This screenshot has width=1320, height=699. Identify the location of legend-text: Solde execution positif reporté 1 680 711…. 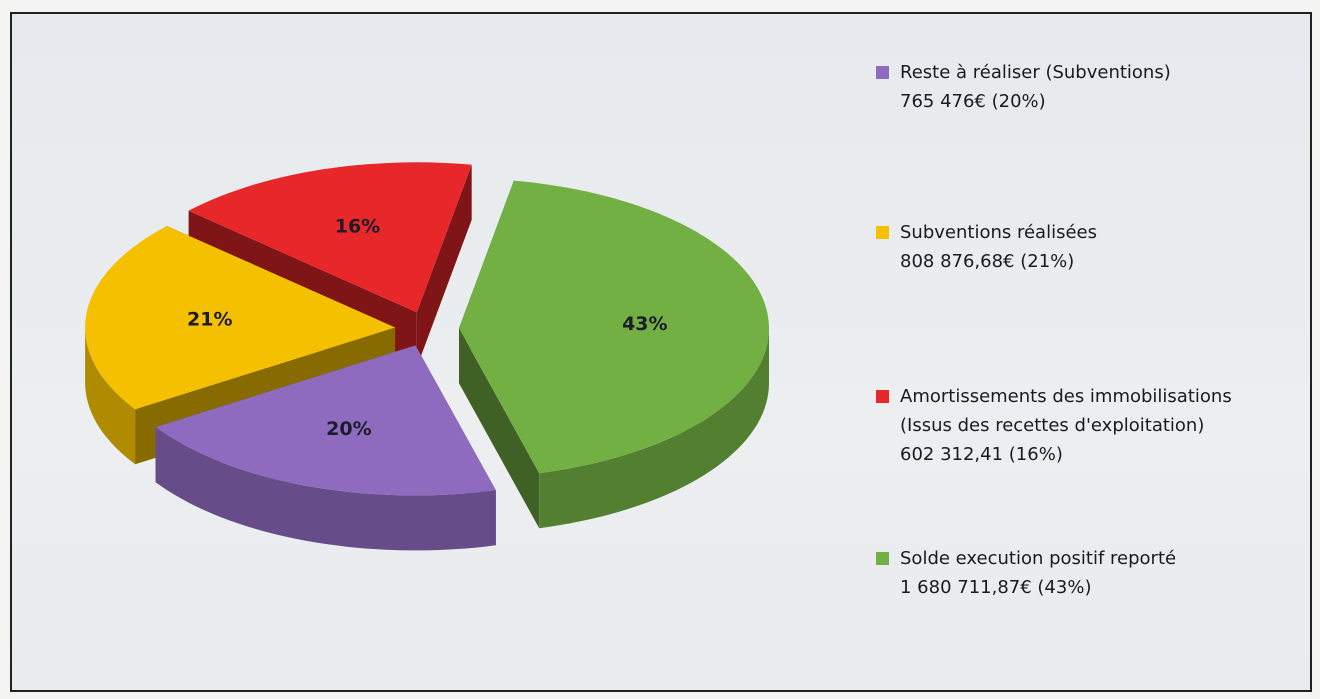
(1083, 573).